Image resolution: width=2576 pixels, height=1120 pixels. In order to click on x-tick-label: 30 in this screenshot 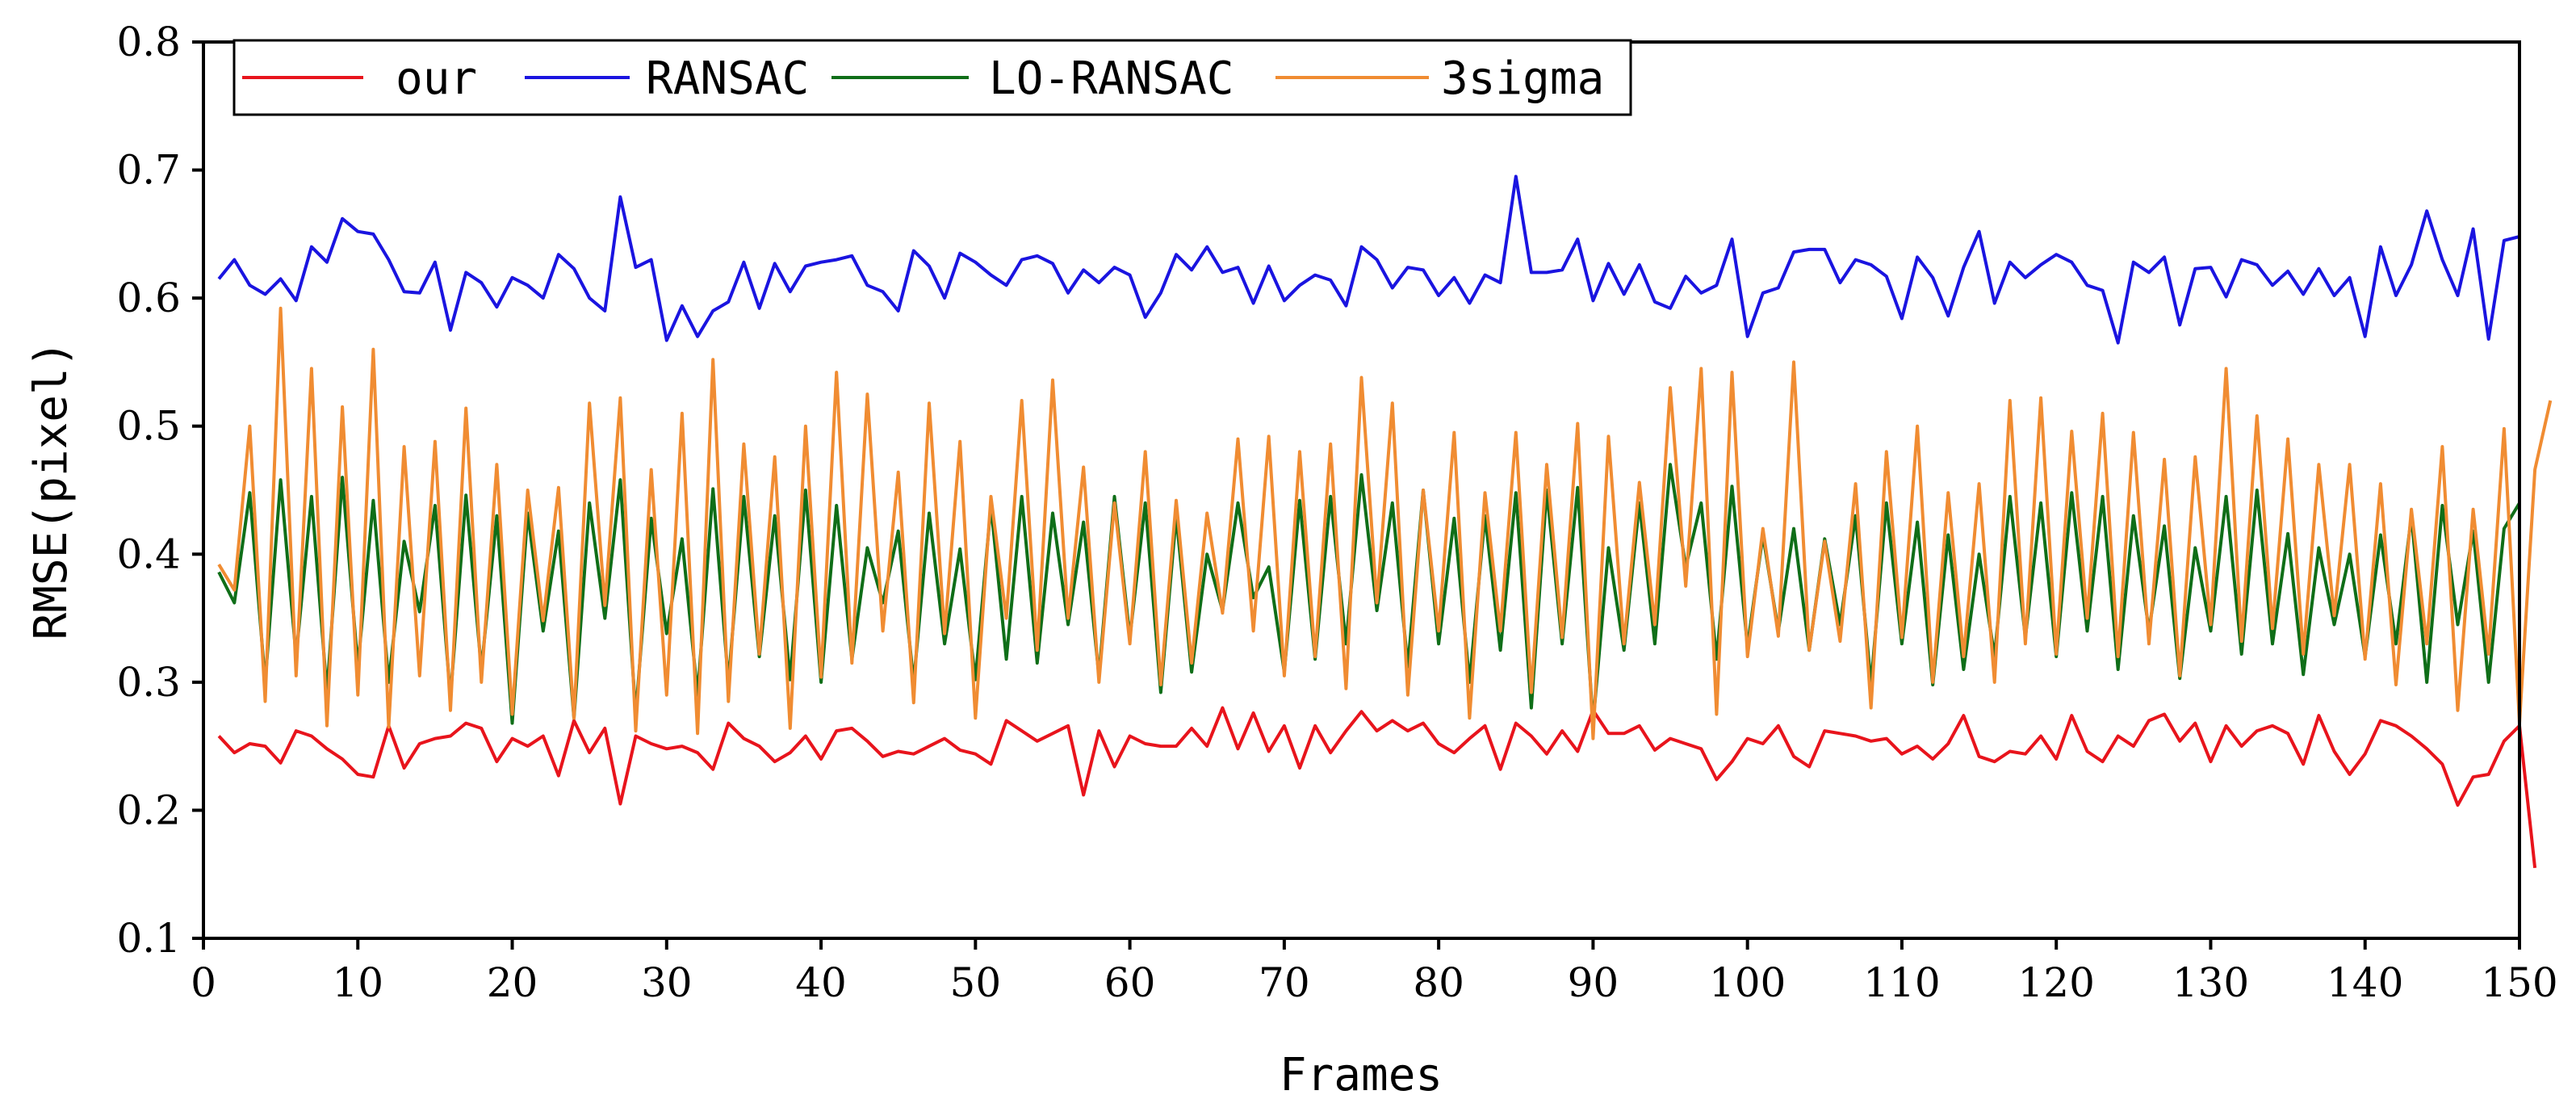, I will do `click(667, 982)`.